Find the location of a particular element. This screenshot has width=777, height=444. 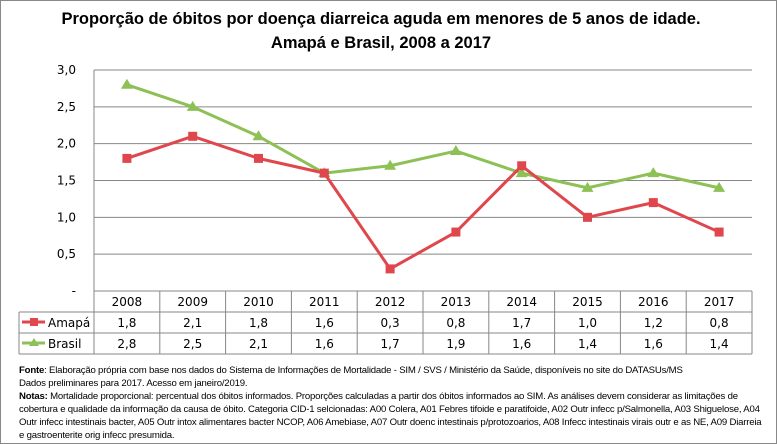

legend-marker-Amapá is located at coordinates (34, 322).